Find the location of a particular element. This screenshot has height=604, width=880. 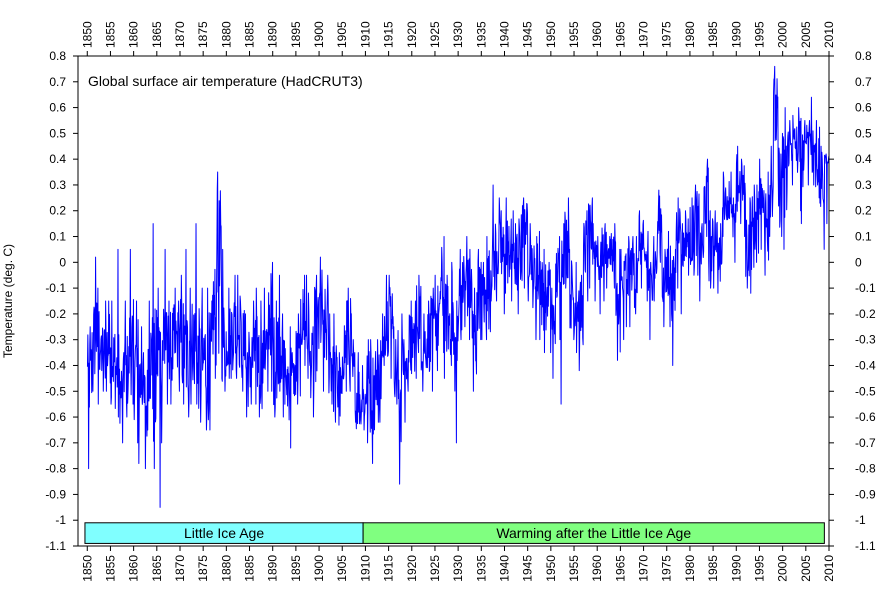

y-tick-label-left: 0.4 is located at coordinates (57, 159).